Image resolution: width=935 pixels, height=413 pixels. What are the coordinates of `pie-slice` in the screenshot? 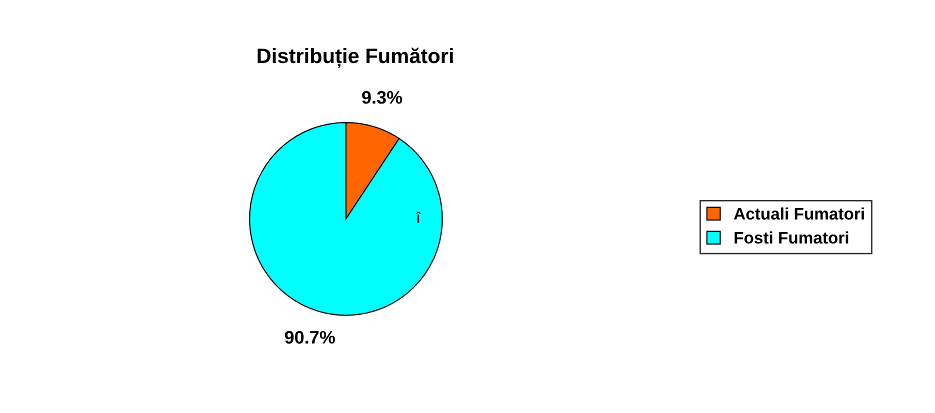 It's located at (346, 219).